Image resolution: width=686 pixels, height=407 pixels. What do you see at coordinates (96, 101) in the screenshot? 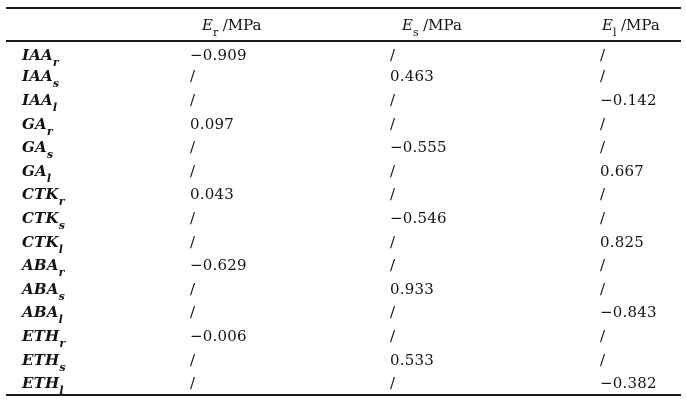
I see `row-label: IAAl` at bounding box center [96, 101].